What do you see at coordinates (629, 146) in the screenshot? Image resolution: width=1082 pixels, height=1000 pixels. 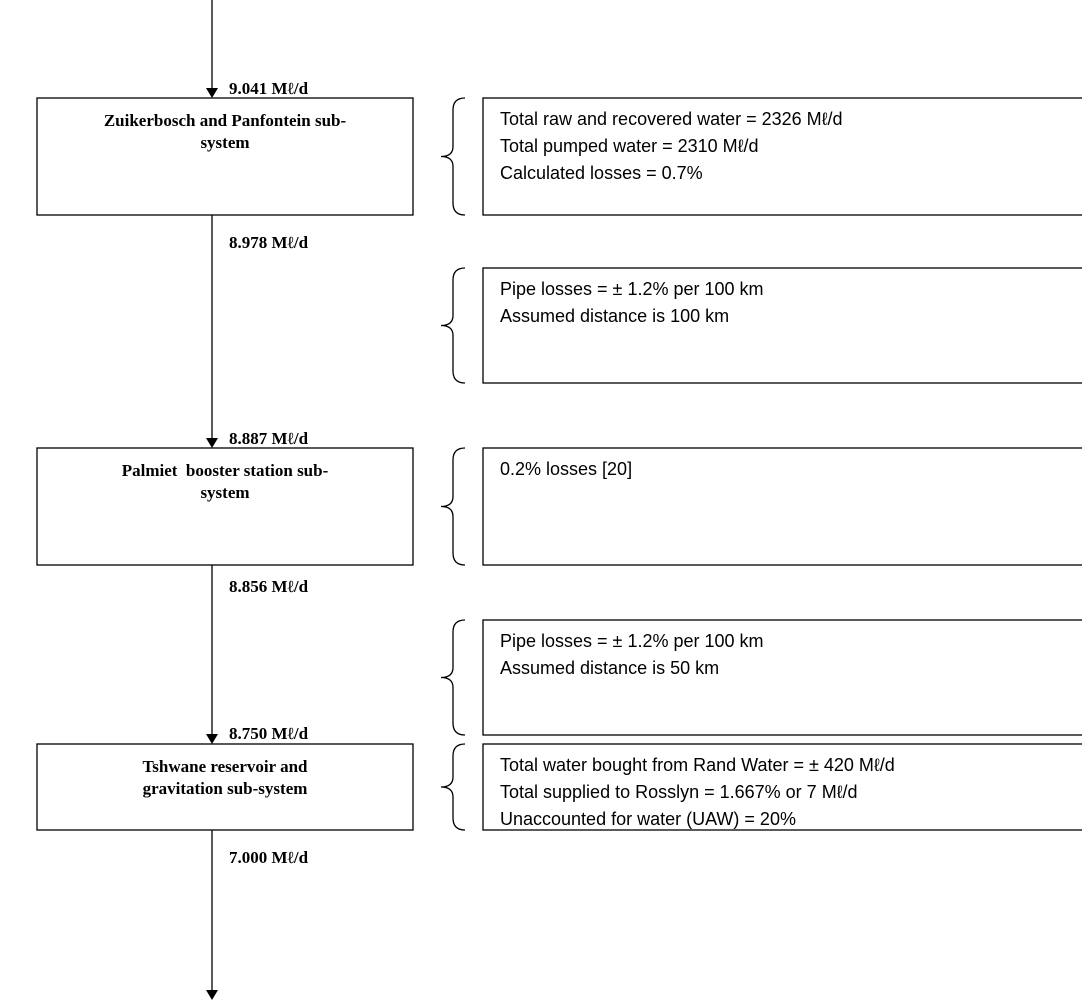 I see `note-text: Total pumped water = 2310 Mℓ/d` at bounding box center [629, 146].